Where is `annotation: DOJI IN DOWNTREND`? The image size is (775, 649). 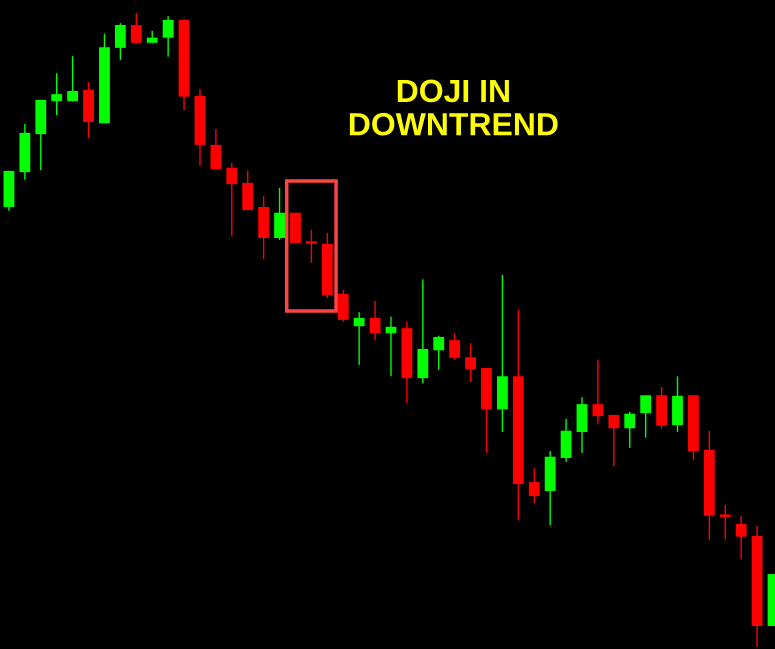
annotation: DOJI IN DOWNTREND is located at coordinates (454, 108).